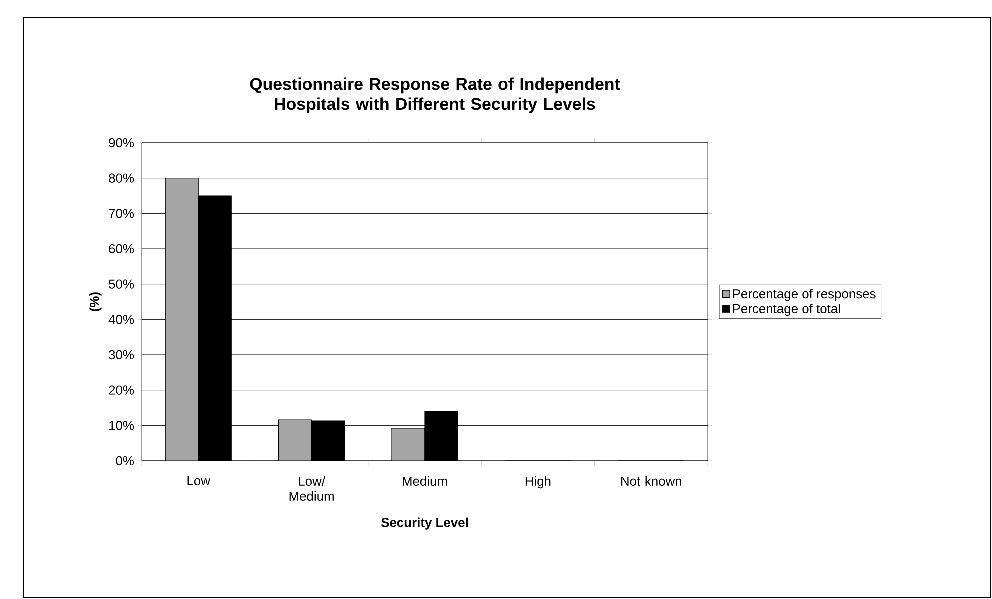  What do you see at coordinates (121, 355) in the screenshot?
I see `y-tick-label: 30%` at bounding box center [121, 355].